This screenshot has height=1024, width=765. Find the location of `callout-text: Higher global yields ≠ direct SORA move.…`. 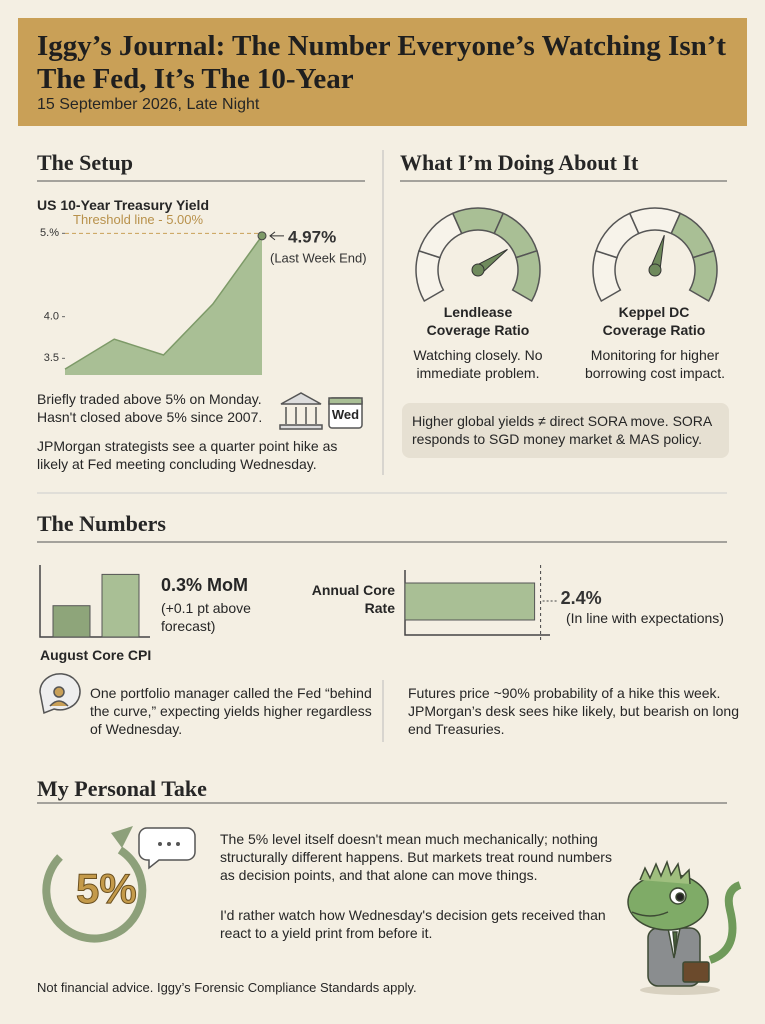

callout-text: Higher global yields ≠ direct SORA move.… is located at coordinates (562, 430).